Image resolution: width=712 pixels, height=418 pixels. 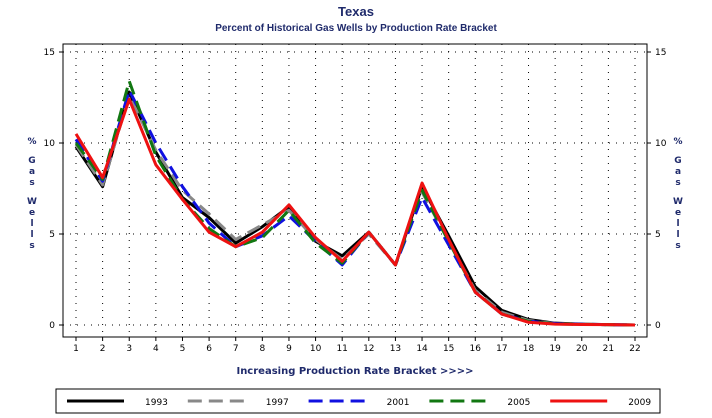 I want to click on x-tick-label: 4, so click(x=156, y=349).